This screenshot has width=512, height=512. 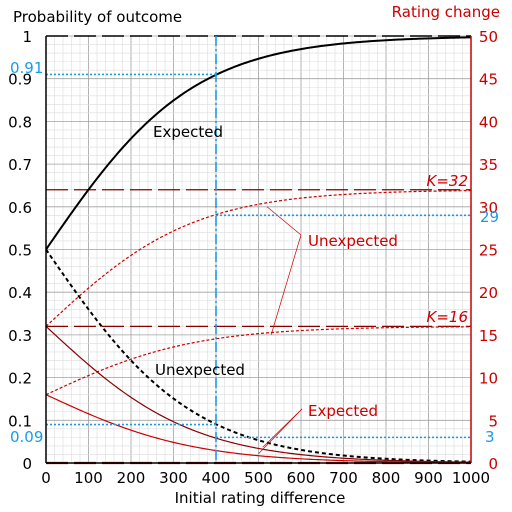 What do you see at coordinates (20, 165) in the screenshot?
I see `y-left-tick-label: 0.7` at bounding box center [20, 165].